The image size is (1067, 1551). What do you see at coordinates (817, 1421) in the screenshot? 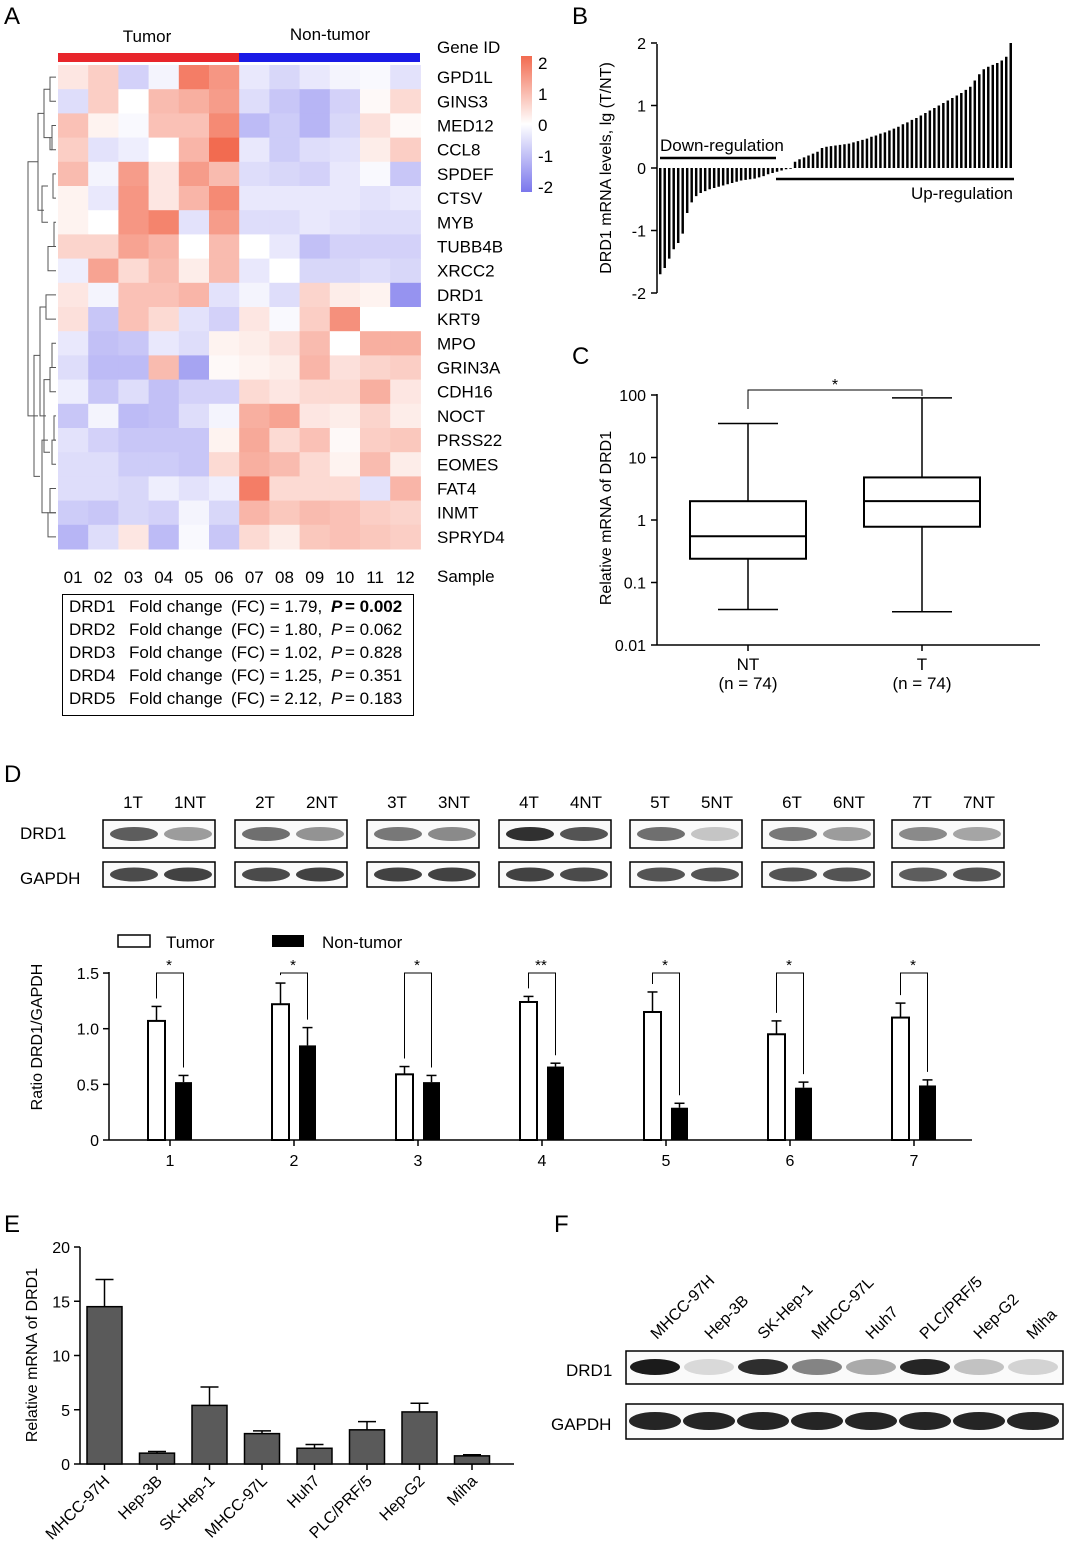
I see `panel-f-gapdh-band` at bounding box center [817, 1421].